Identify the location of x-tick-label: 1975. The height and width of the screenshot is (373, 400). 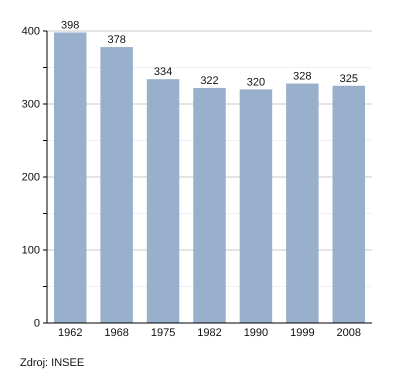
(163, 332).